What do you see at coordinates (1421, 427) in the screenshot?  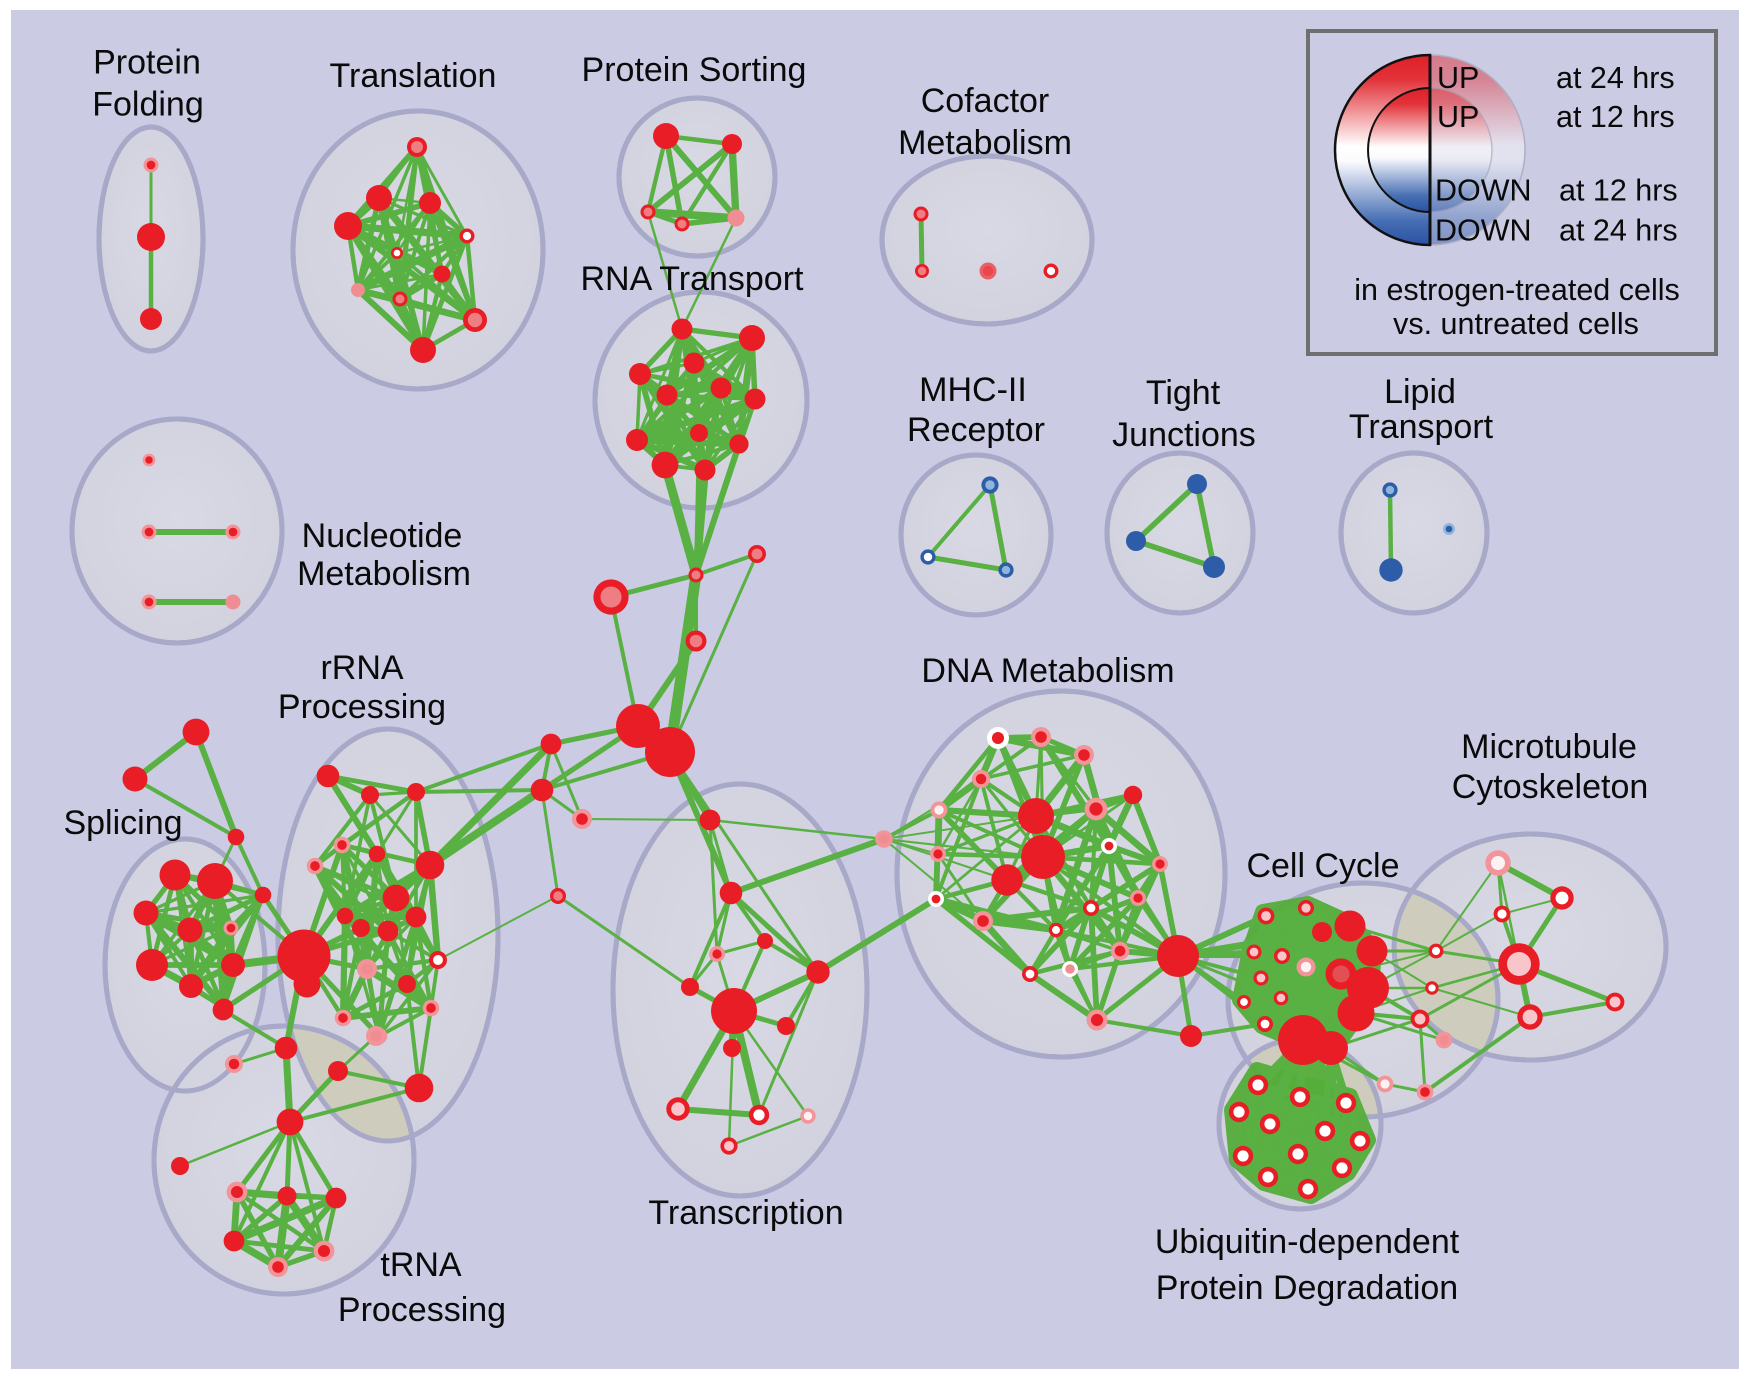 I see `svg-text: Transport` at bounding box center [1421, 427].